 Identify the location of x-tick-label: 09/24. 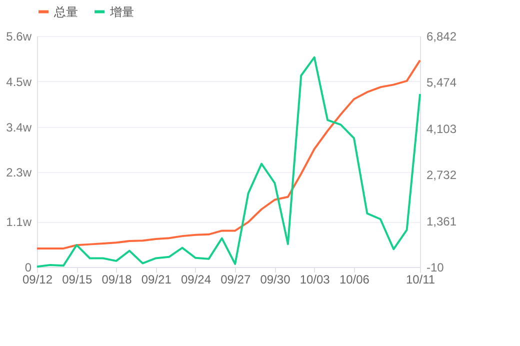
(196, 279).